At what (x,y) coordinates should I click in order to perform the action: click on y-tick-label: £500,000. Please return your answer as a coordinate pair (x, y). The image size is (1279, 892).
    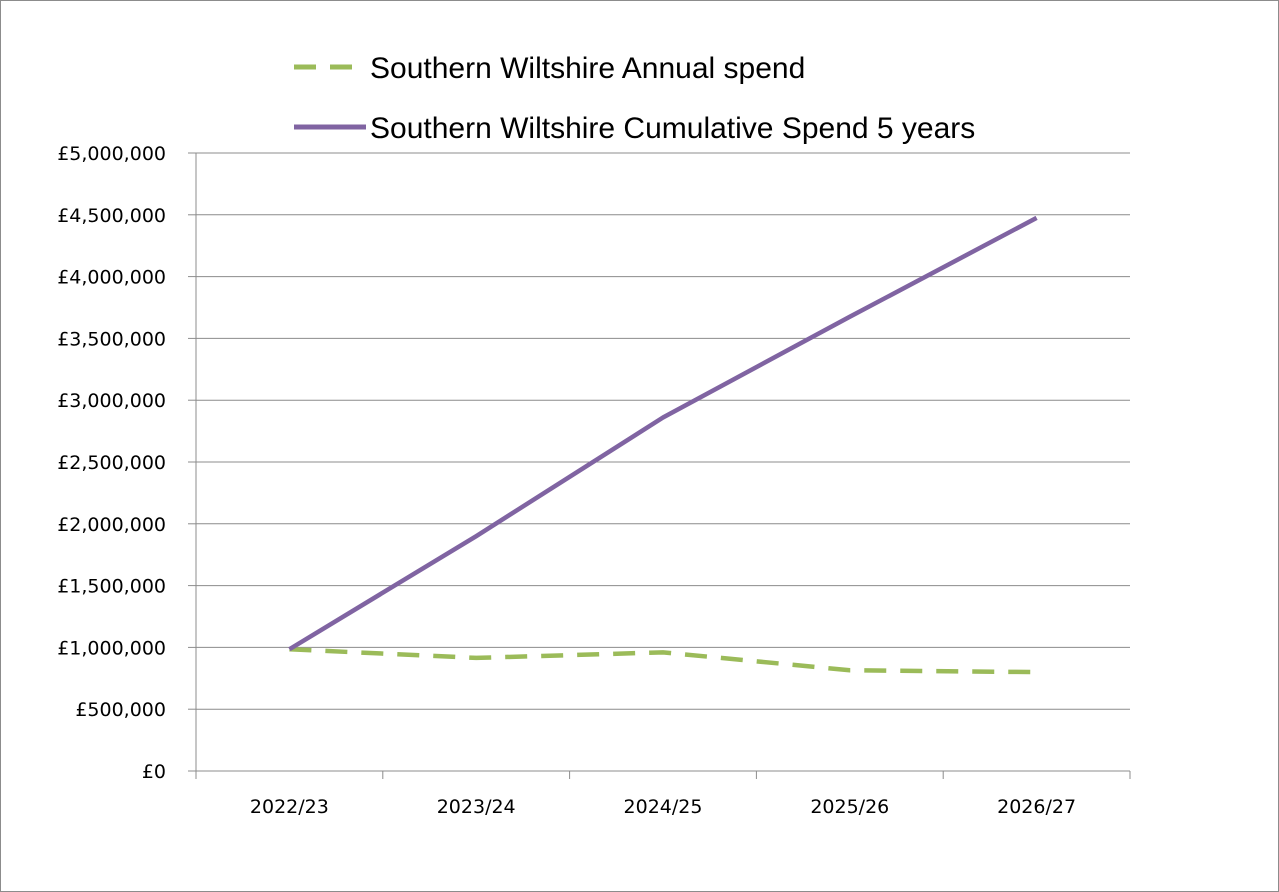
    Looking at the image, I should click on (120, 710).